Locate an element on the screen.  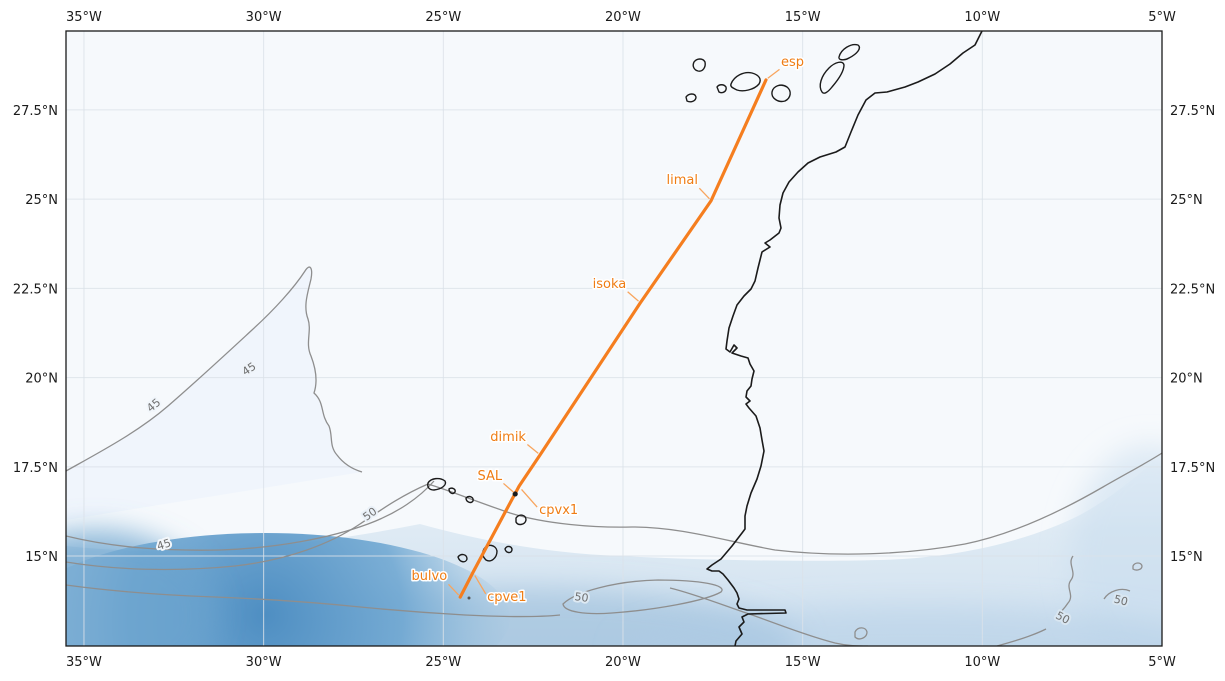
contour-right-wiggle is located at coordinates (1035, 600).